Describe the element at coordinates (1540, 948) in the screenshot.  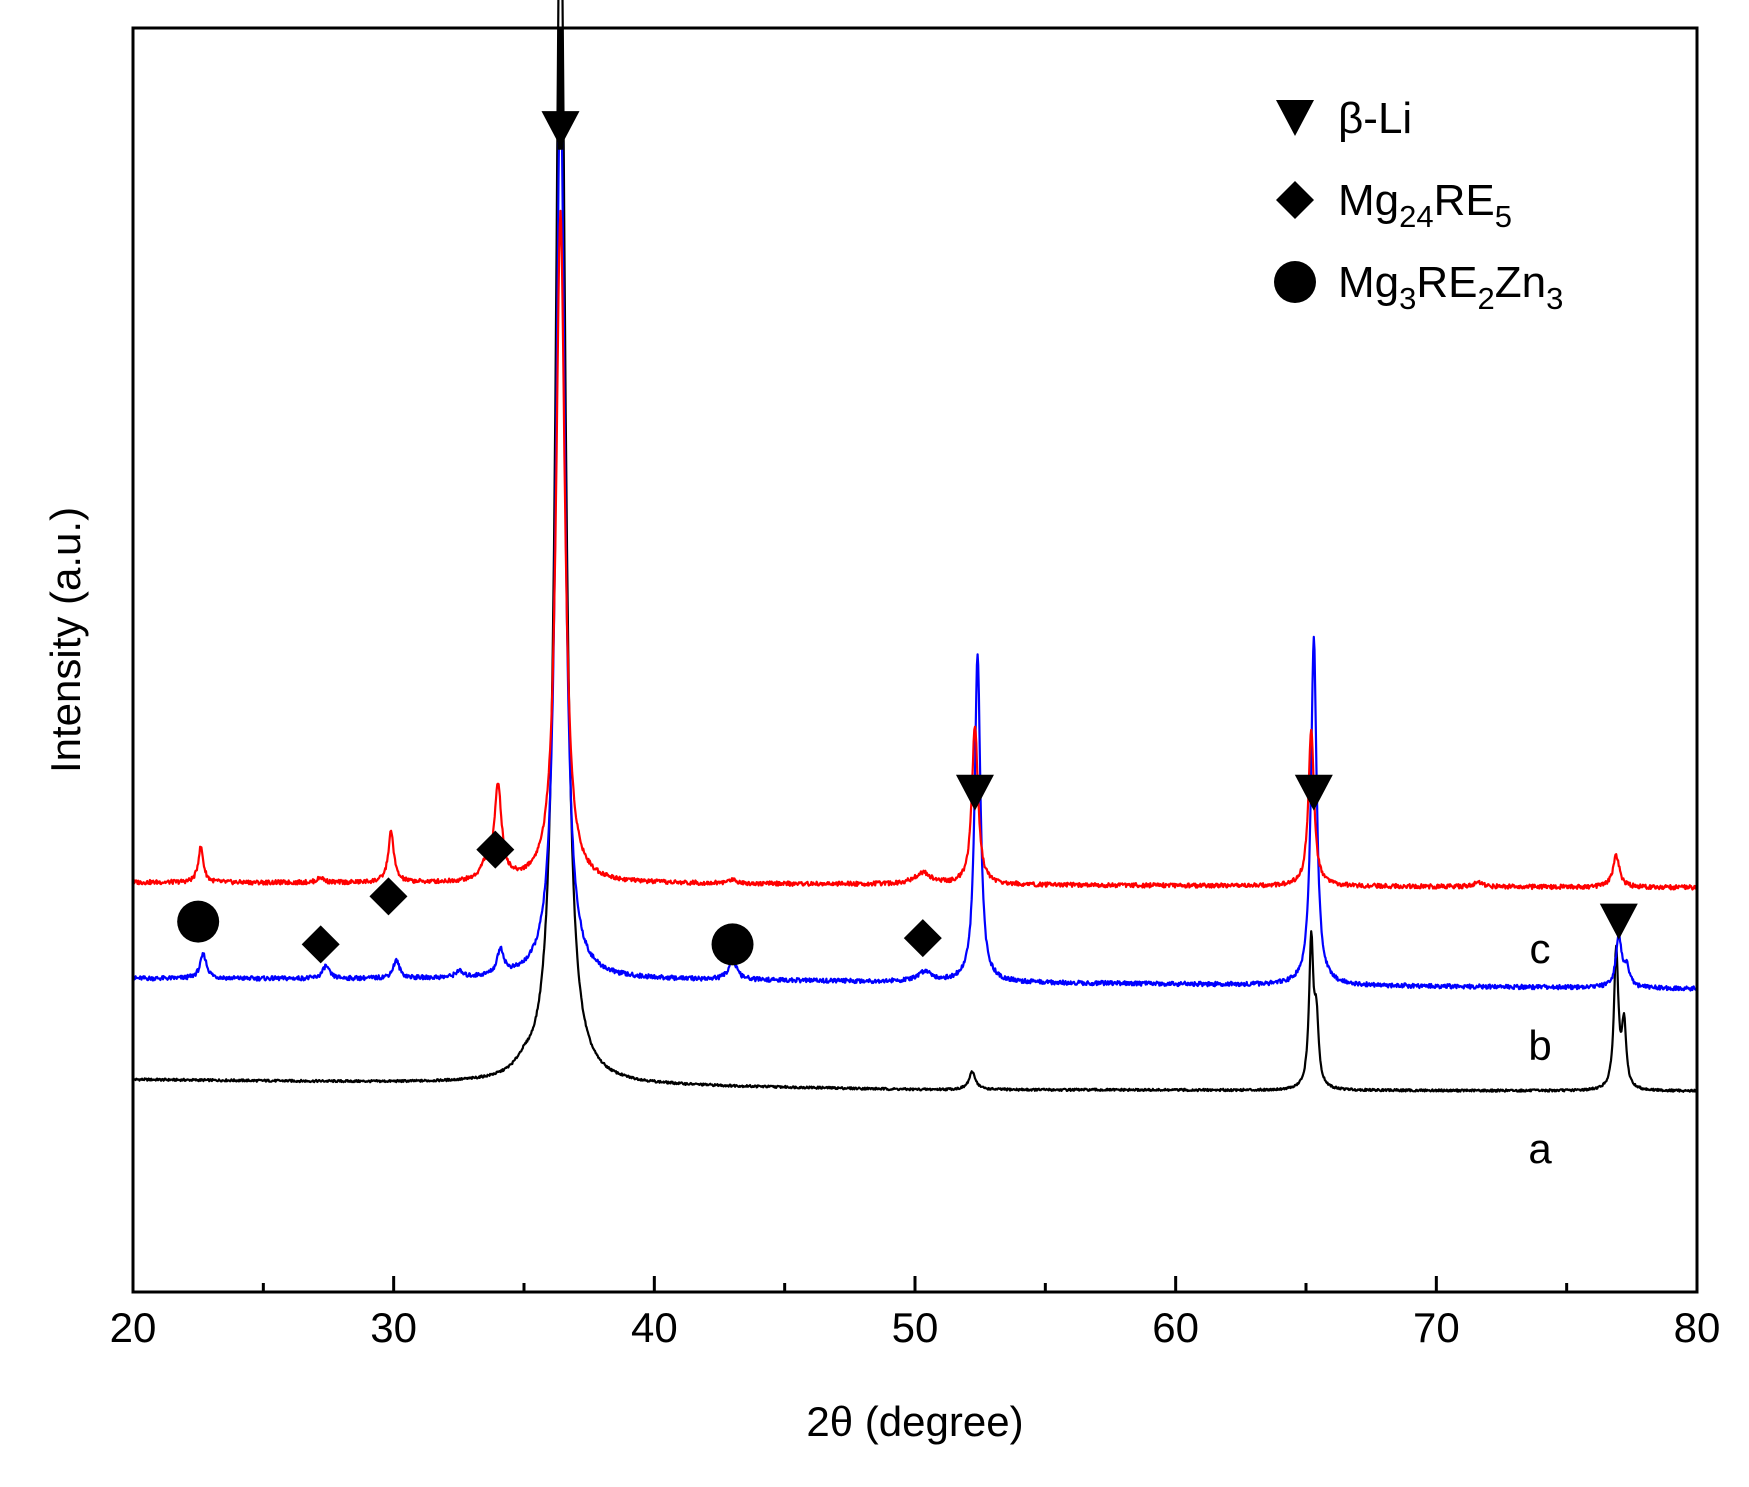
I see `series-label-c: c` at that location.